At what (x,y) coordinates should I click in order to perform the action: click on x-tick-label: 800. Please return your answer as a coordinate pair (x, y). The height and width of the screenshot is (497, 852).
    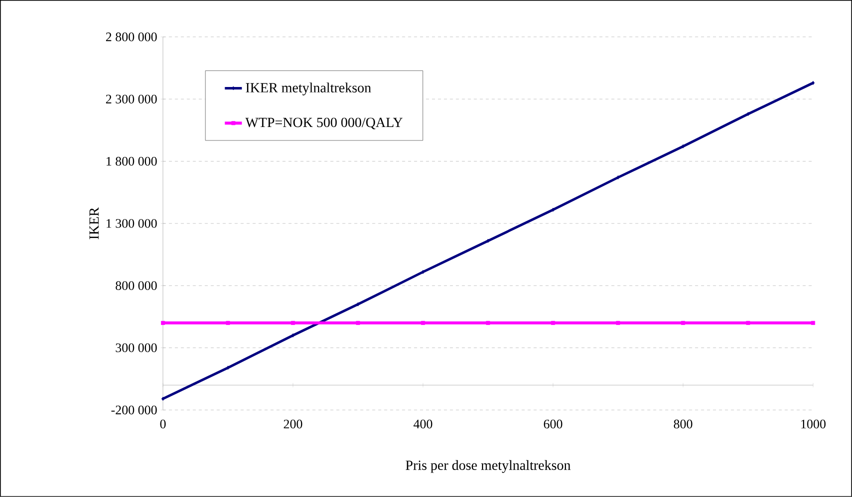
    Looking at the image, I should click on (683, 424).